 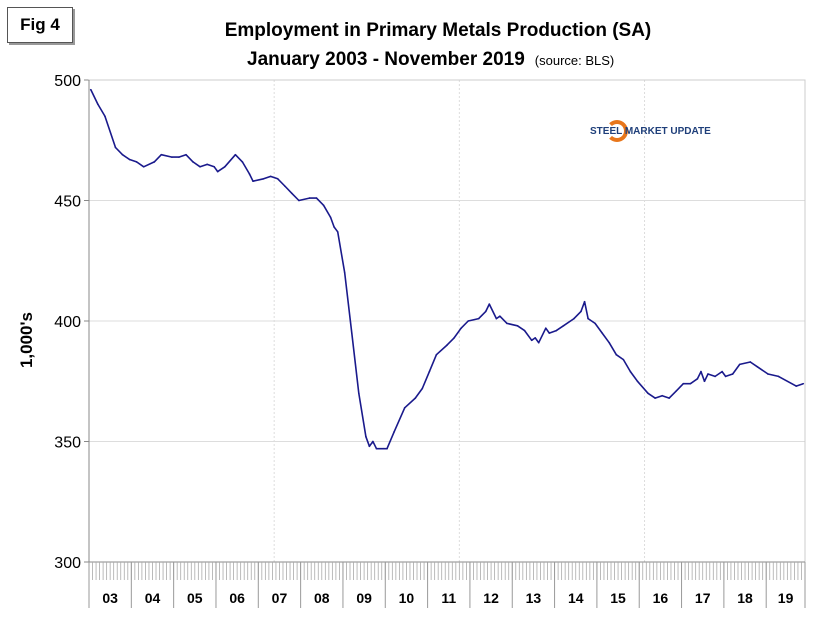 I want to click on chart-source: (source: BLS), so click(x=574, y=60).